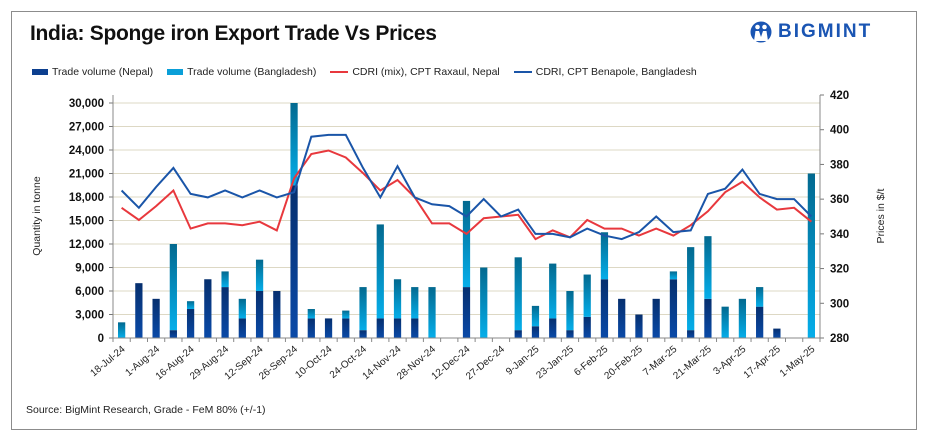 The image size is (926, 437). What do you see at coordinates (426, 72) in the screenshot?
I see `legend-label: CDRI (mix), CPT Raxaul, Nepal` at bounding box center [426, 72].